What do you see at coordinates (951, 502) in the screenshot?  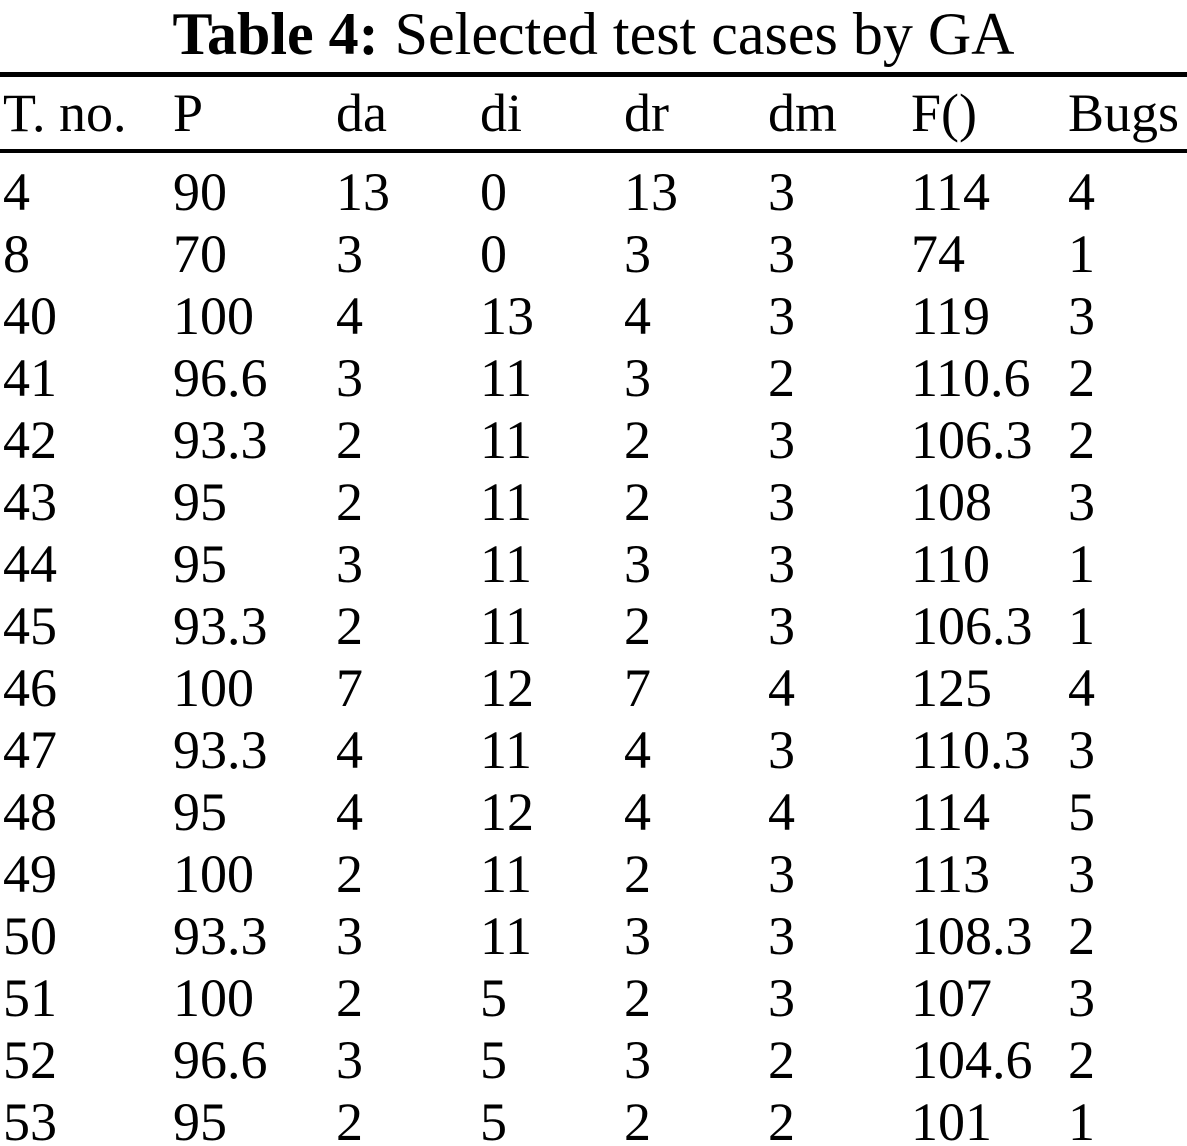 I see `table-cell: 108` at bounding box center [951, 502].